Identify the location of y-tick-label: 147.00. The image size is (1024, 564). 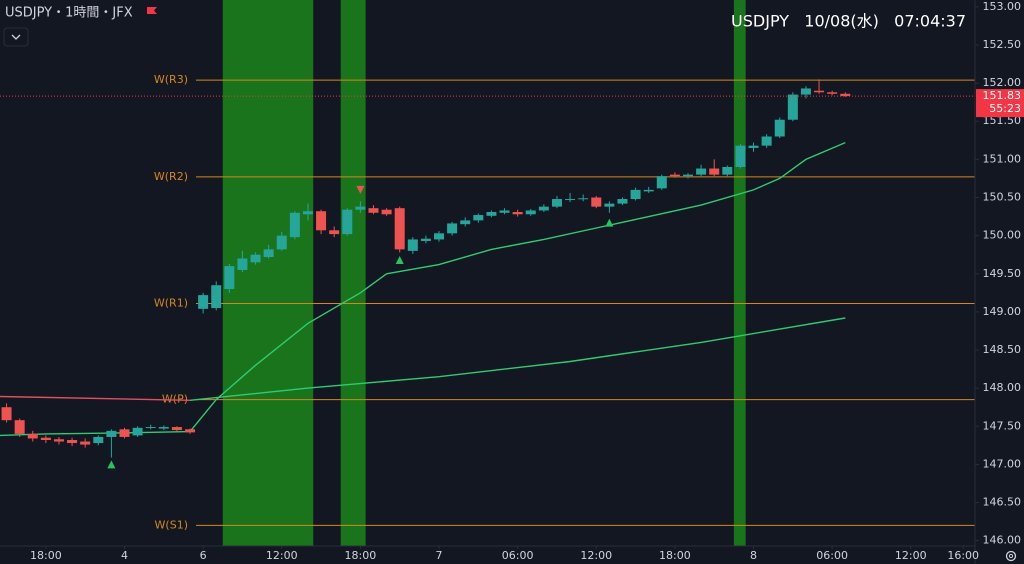
(1002, 463).